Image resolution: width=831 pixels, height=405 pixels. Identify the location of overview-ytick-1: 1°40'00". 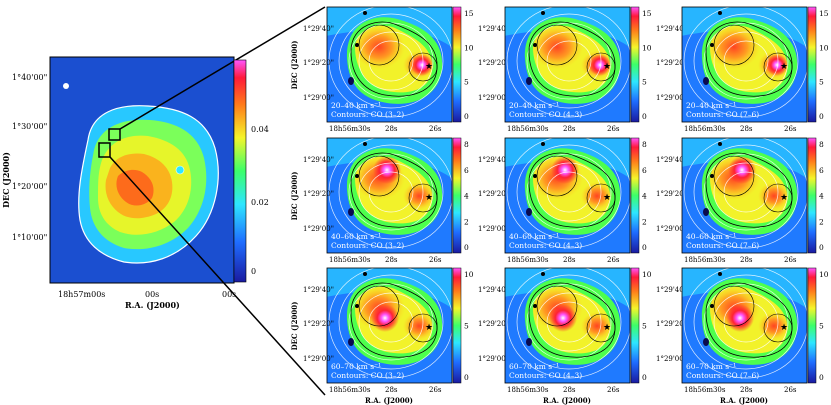
(29, 77).